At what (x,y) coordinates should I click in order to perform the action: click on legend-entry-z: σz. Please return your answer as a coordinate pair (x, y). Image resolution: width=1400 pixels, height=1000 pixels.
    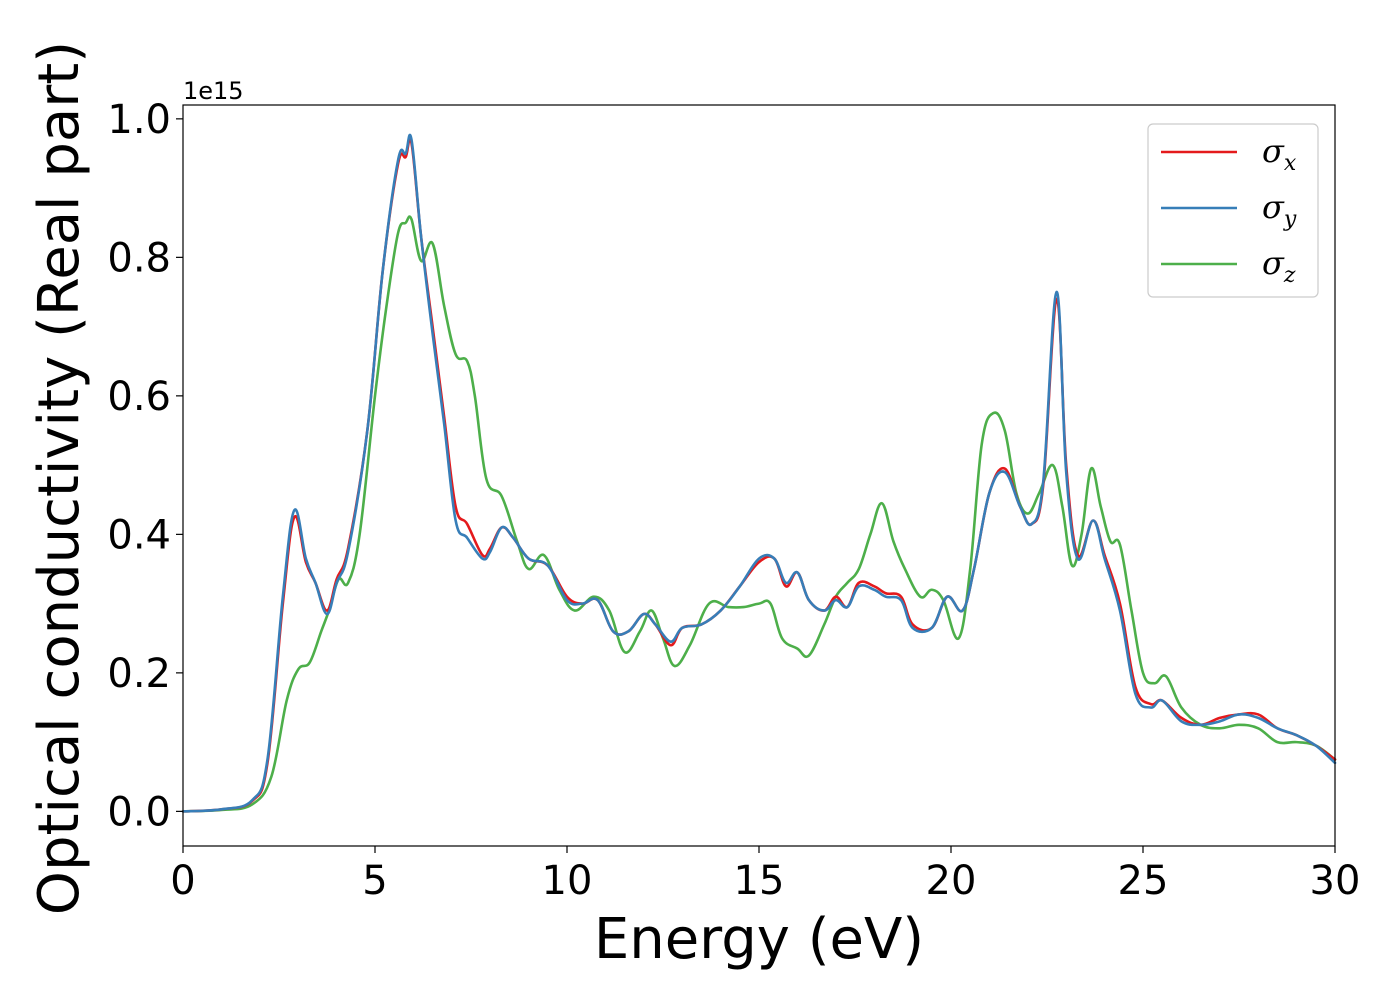
    Looking at the image, I should click on (1228, 266).